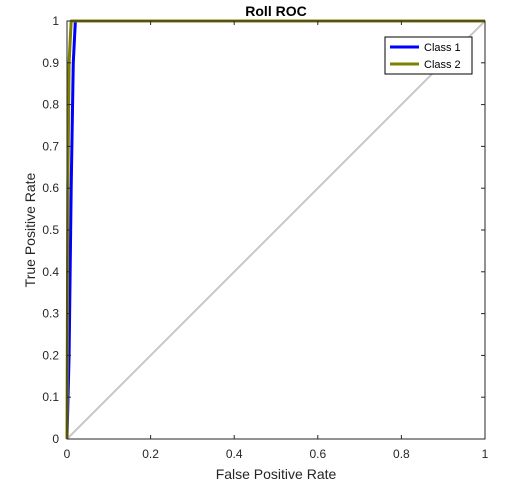 The height and width of the screenshot is (501, 518). Describe the element at coordinates (442, 65) in the screenshot. I see `legend-label-class-2: Class 2` at that location.